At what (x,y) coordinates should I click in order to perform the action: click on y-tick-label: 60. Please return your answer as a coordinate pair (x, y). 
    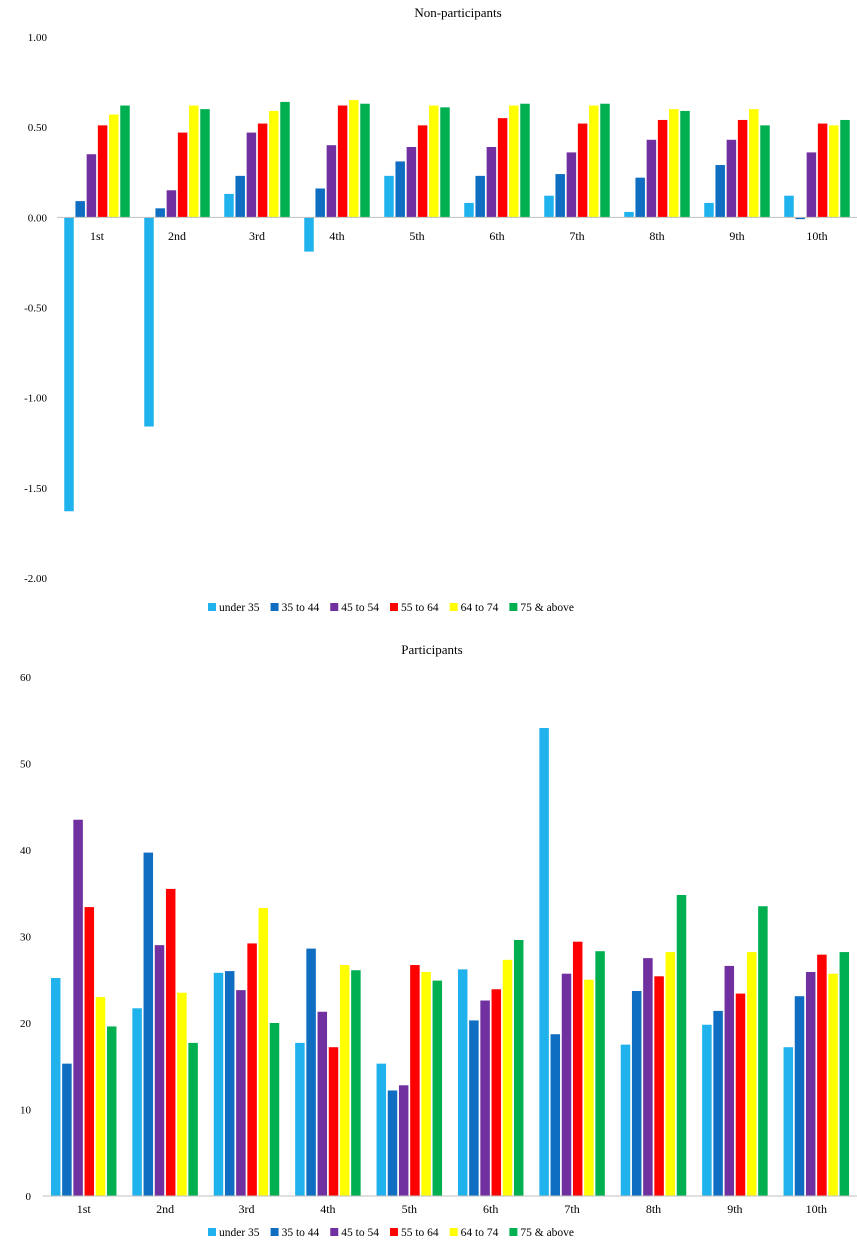
    Looking at the image, I should click on (26, 678).